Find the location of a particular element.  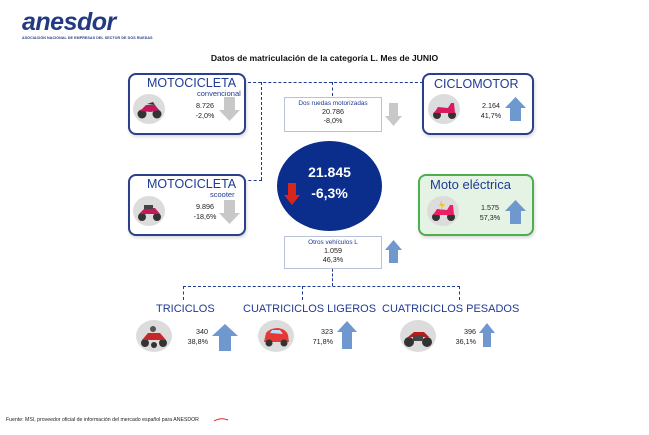

connector-top is located at coordinates (333, 82).